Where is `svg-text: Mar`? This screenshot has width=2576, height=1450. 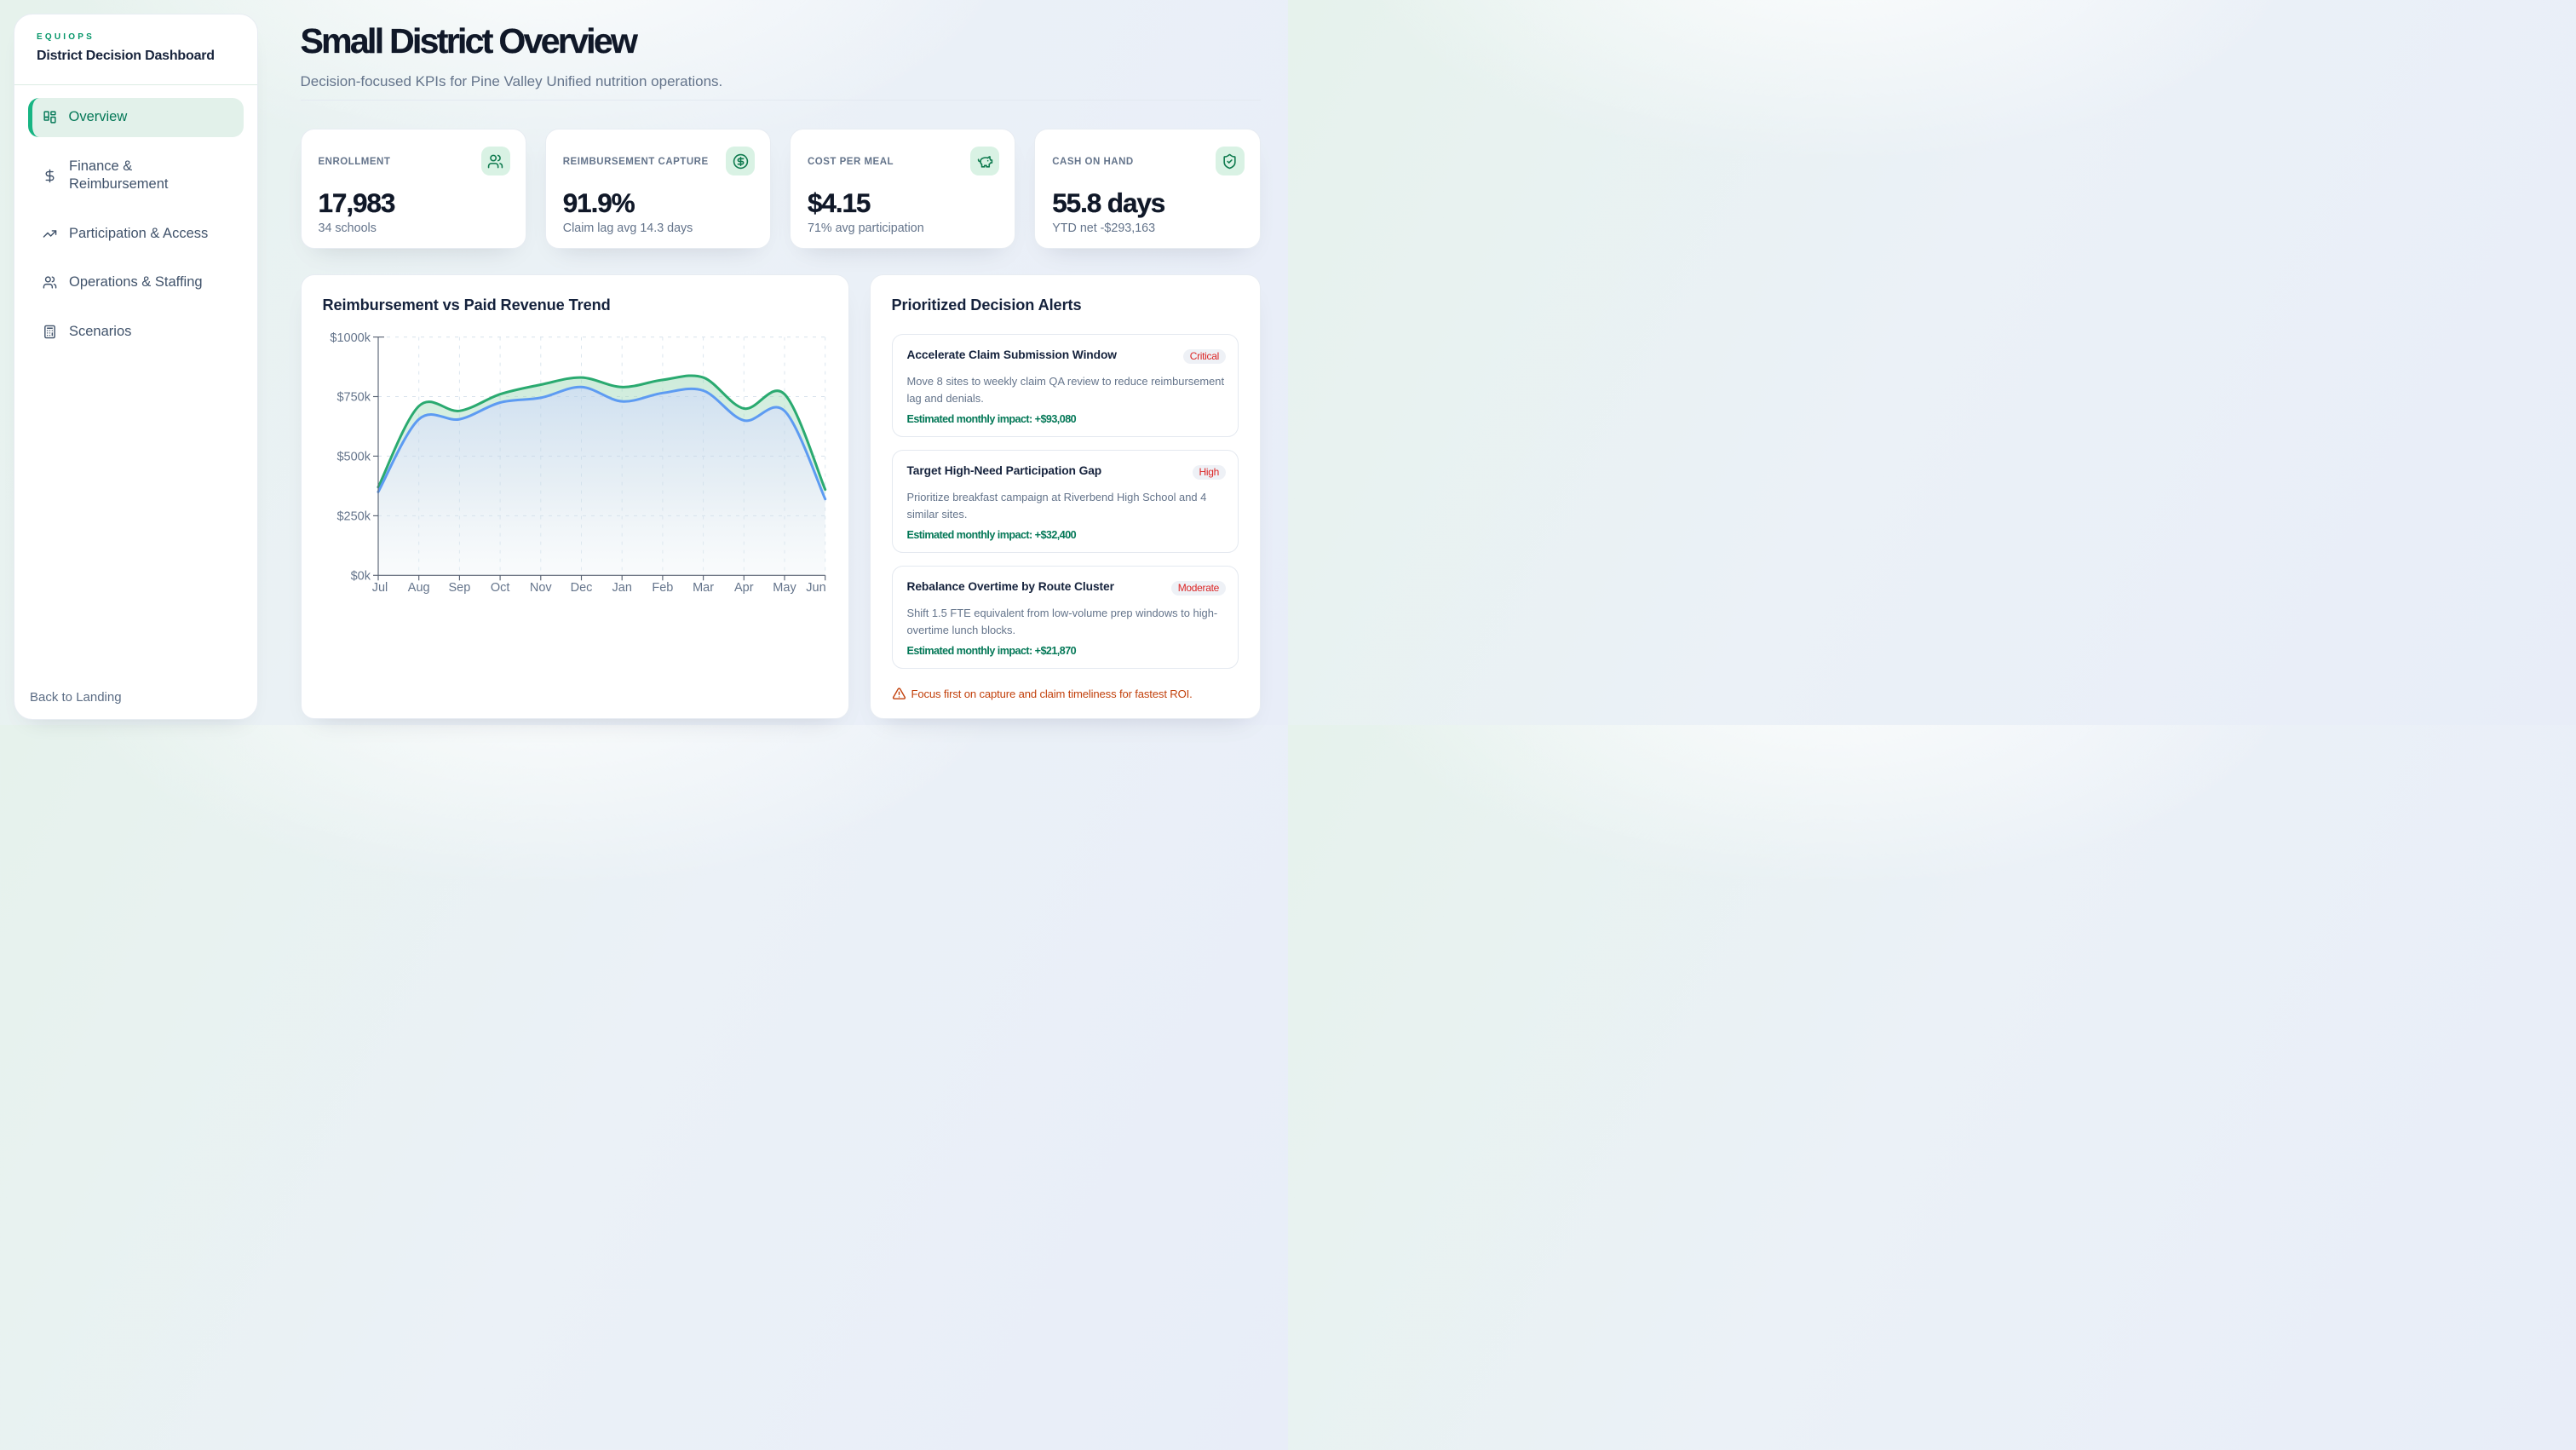
svg-text: Mar is located at coordinates (704, 588).